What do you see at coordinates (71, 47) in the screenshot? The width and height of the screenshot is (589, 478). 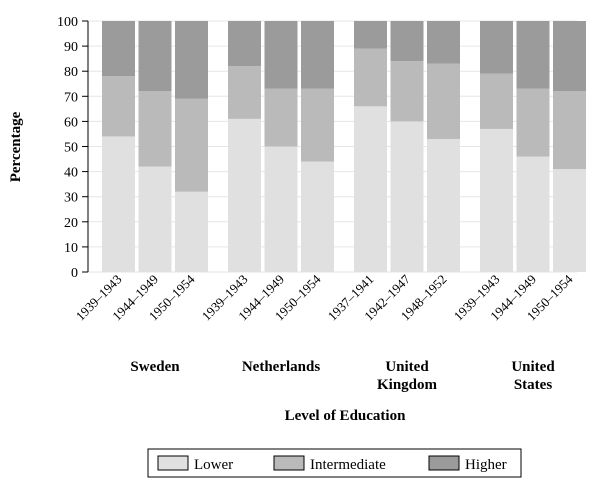 I see `y-tick-label: 90` at bounding box center [71, 47].